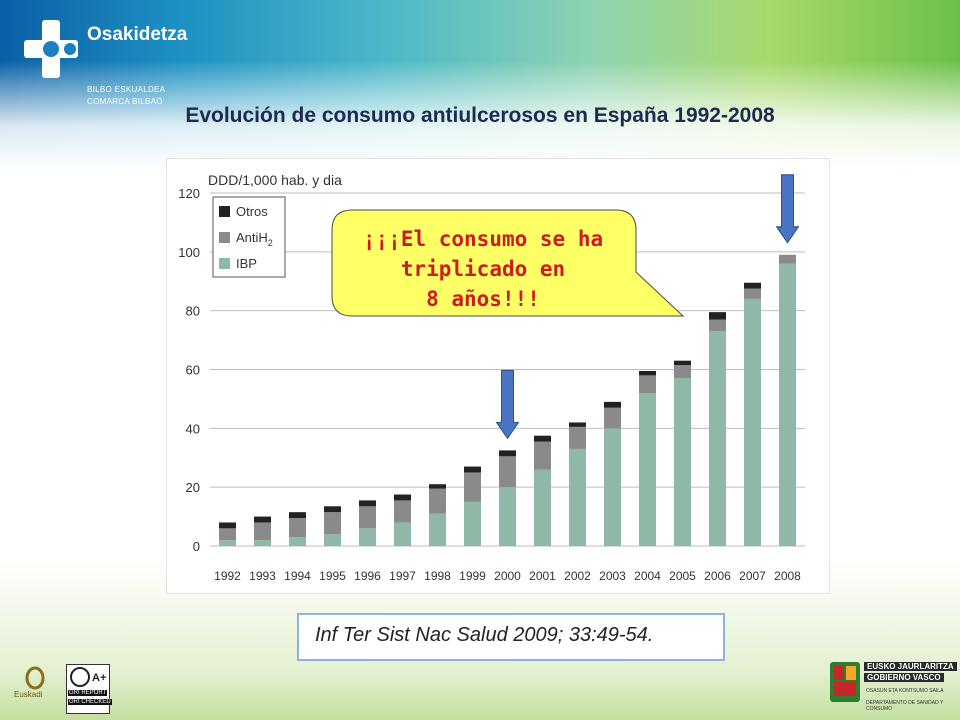 The image size is (960, 720). What do you see at coordinates (647, 373) in the screenshot?
I see `bar-otros-2004` at bounding box center [647, 373].